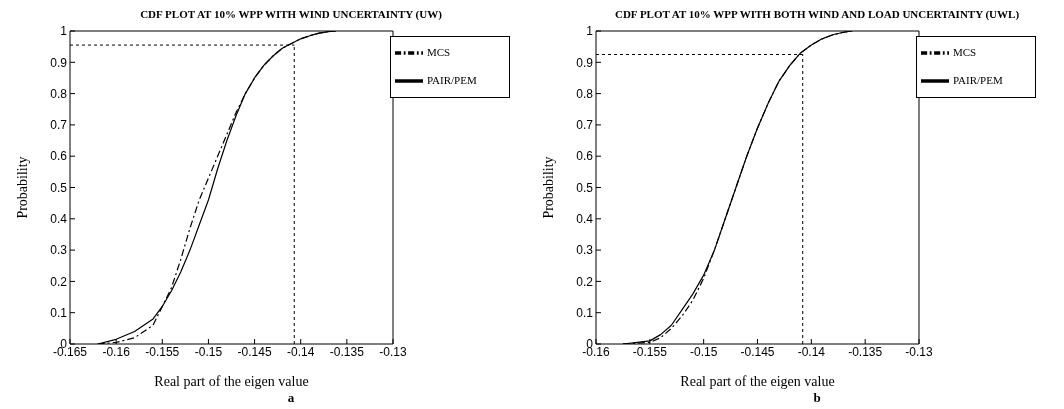 Image resolution: width=1064 pixels, height=409 pixels. I want to click on text: a, so click(291, 398).